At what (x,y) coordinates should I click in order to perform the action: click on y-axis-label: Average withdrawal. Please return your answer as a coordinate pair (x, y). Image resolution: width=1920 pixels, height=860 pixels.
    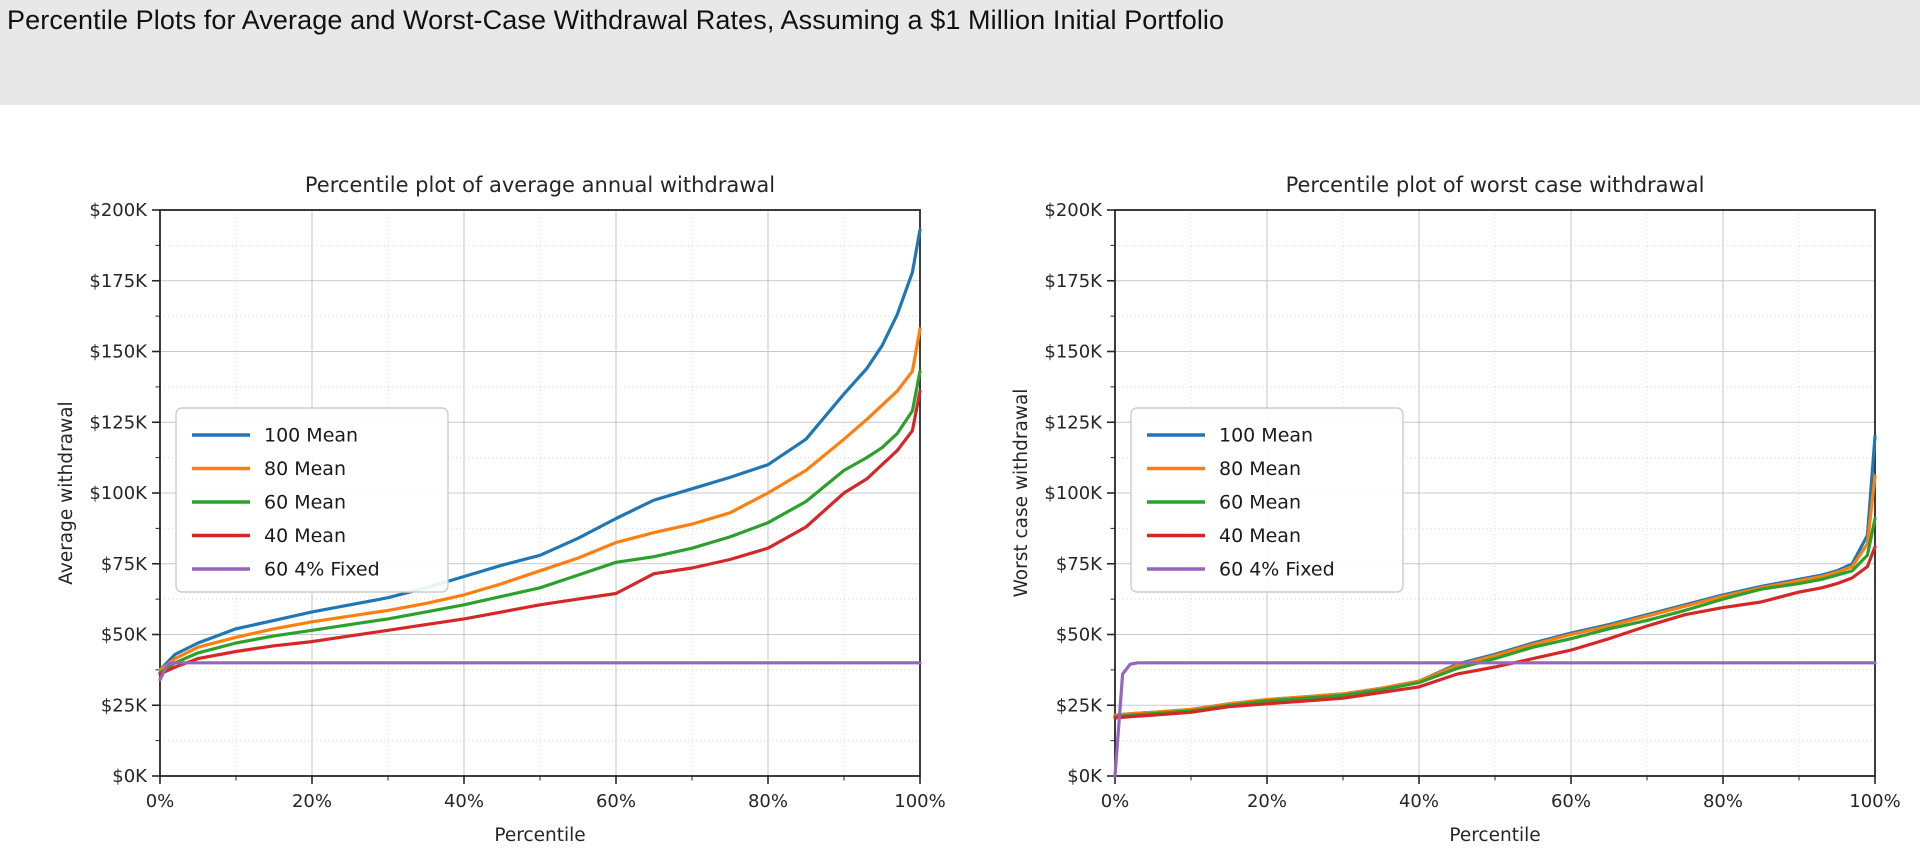
    Looking at the image, I should click on (66, 492).